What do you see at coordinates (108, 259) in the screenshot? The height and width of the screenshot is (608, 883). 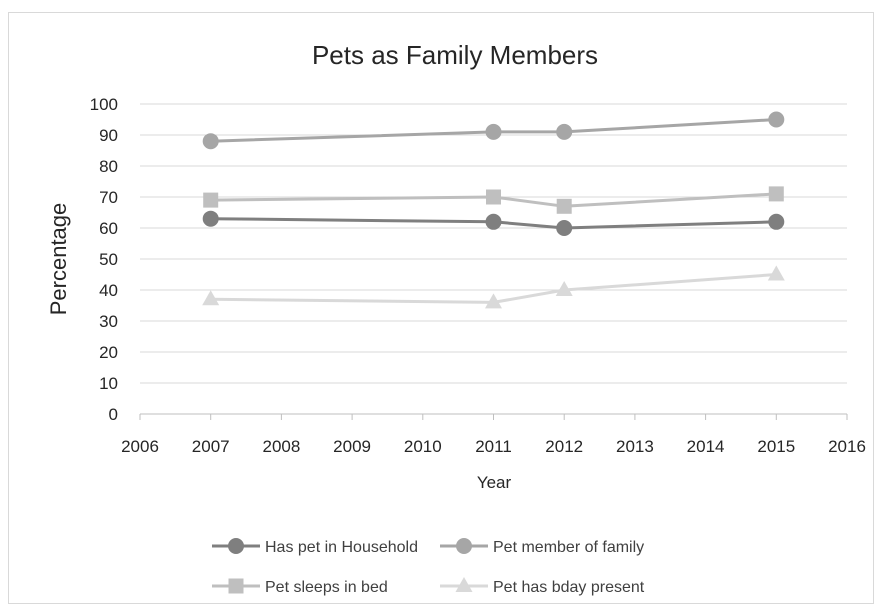 I see `y-tick-label: 50` at bounding box center [108, 259].